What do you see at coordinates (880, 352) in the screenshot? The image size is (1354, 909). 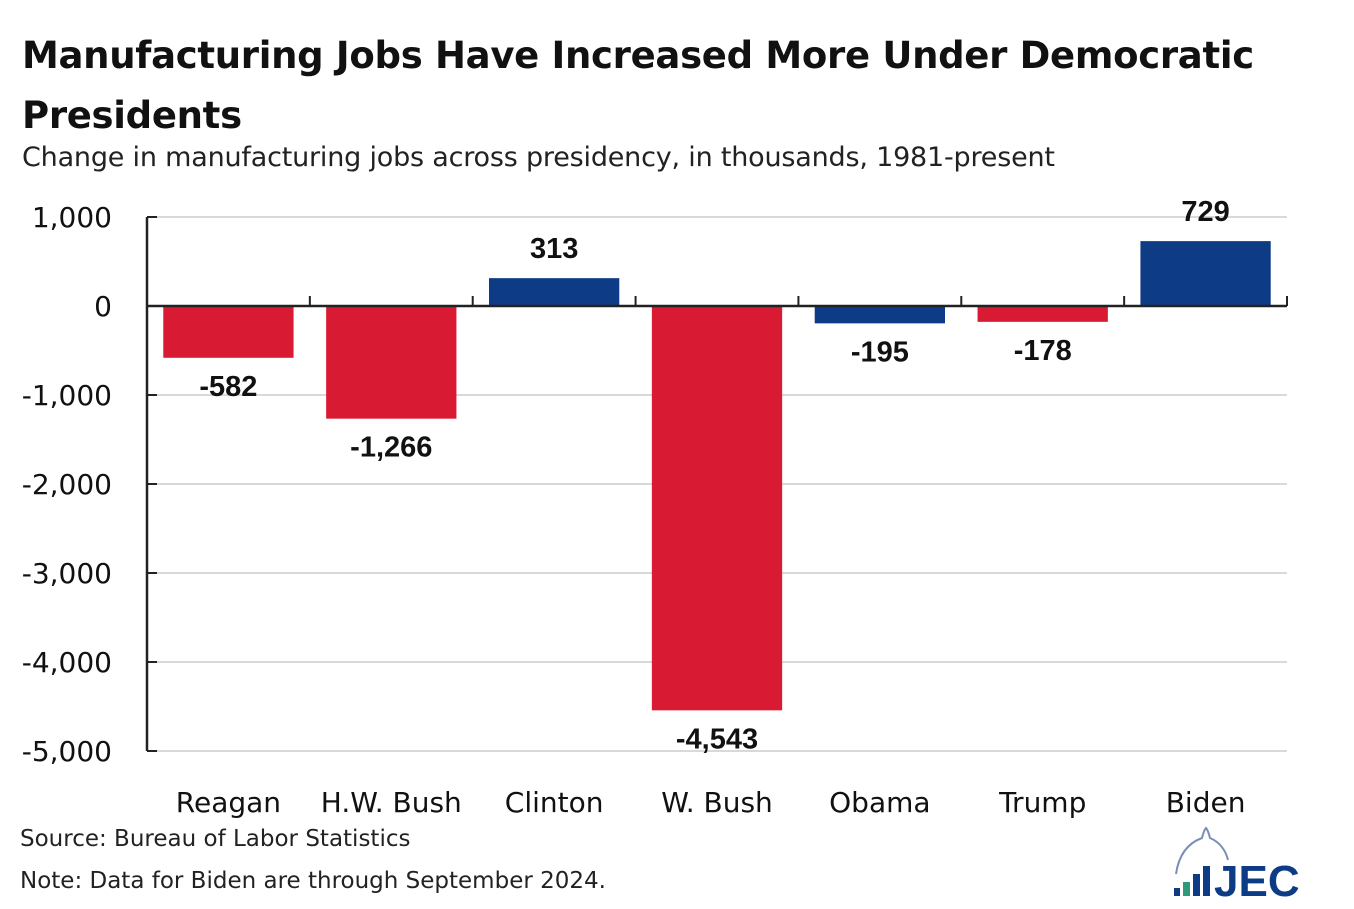 I see `data-label: -195` at bounding box center [880, 352].